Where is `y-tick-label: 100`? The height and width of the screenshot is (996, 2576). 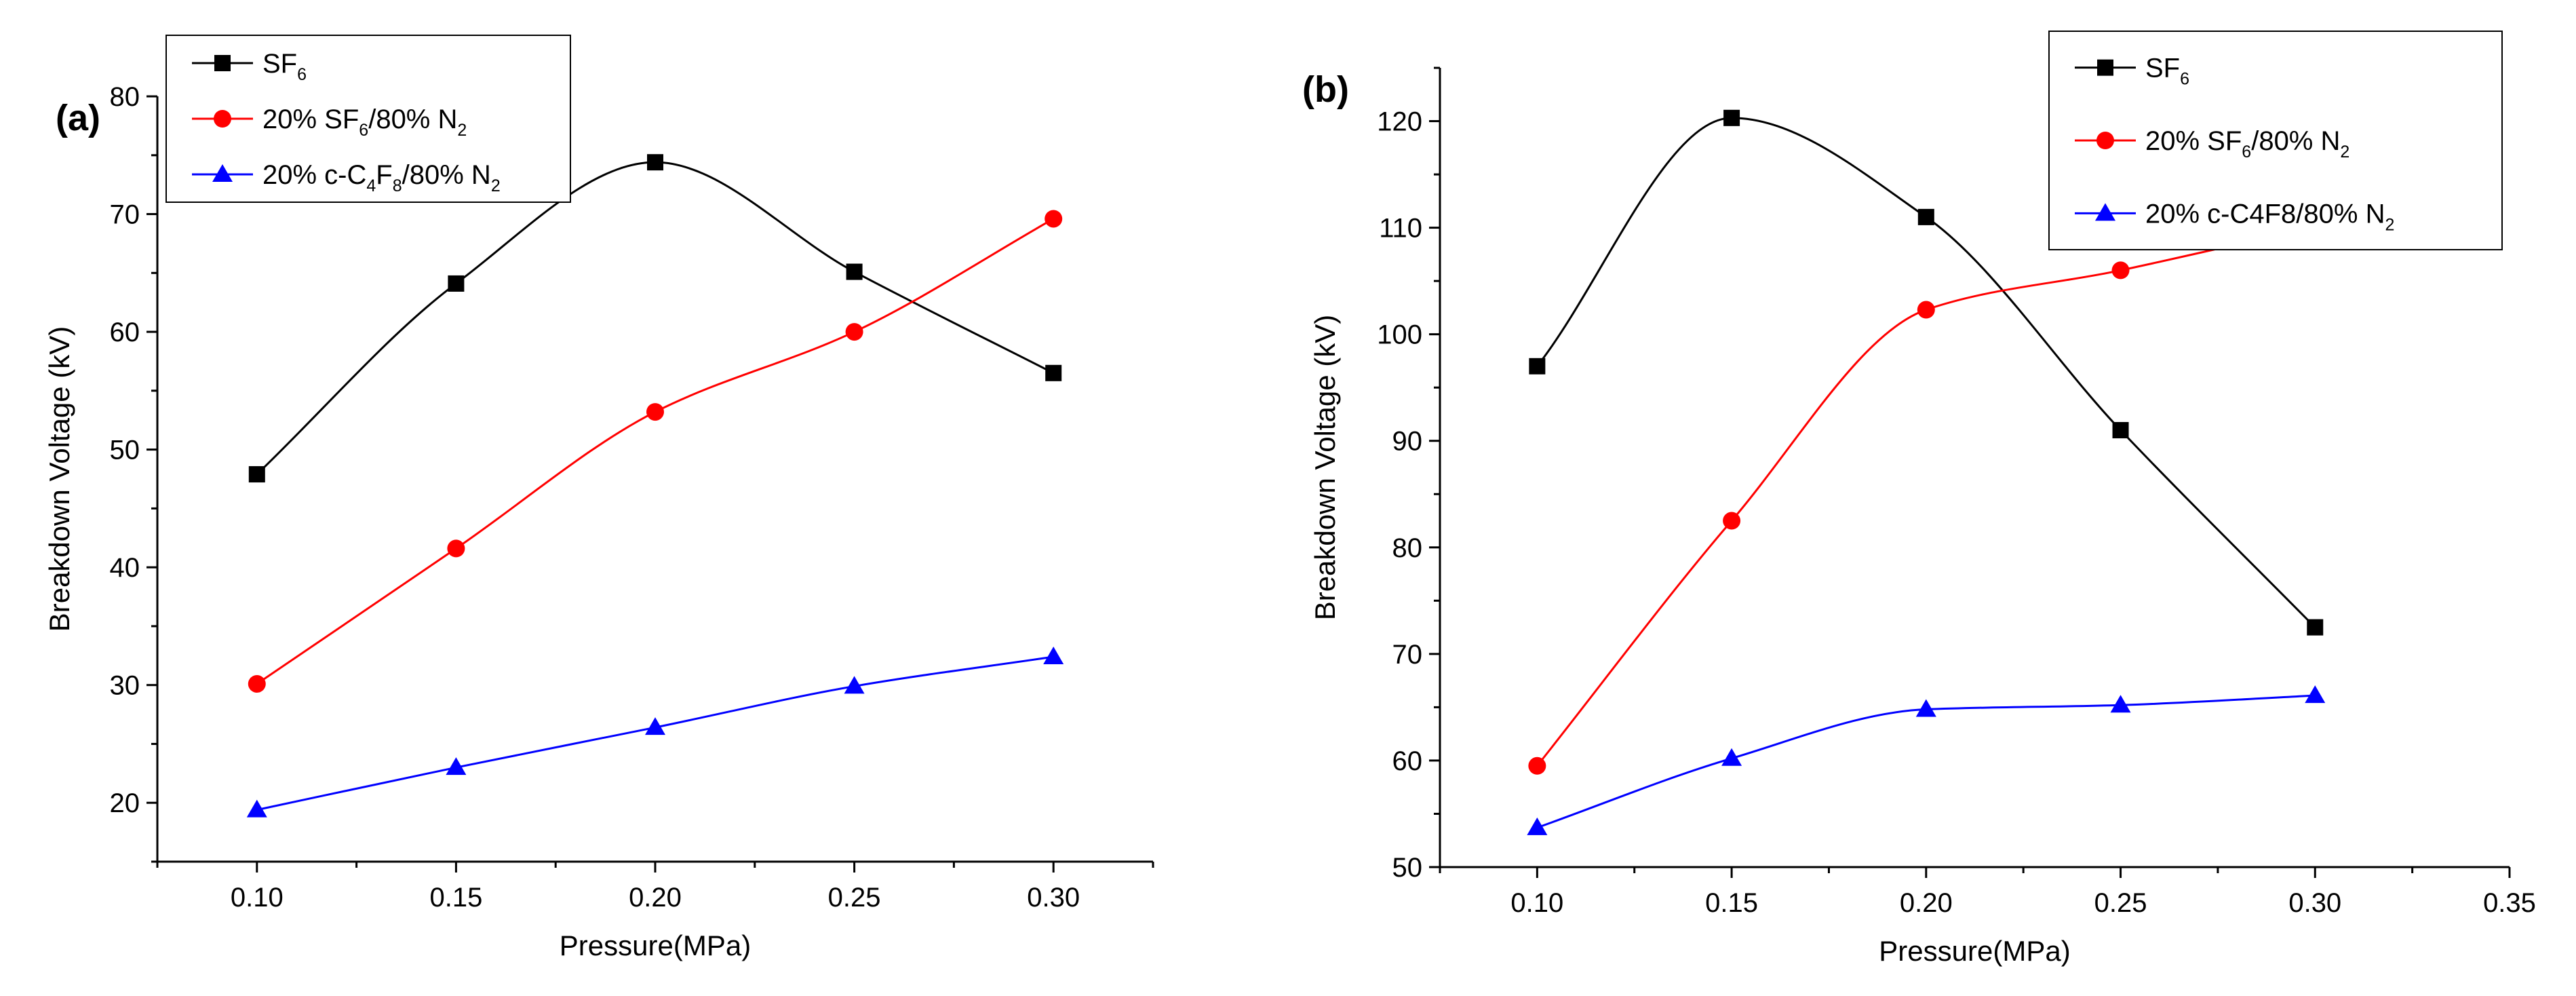
y-tick-label: 100 is located at coordinates (1399, 335).